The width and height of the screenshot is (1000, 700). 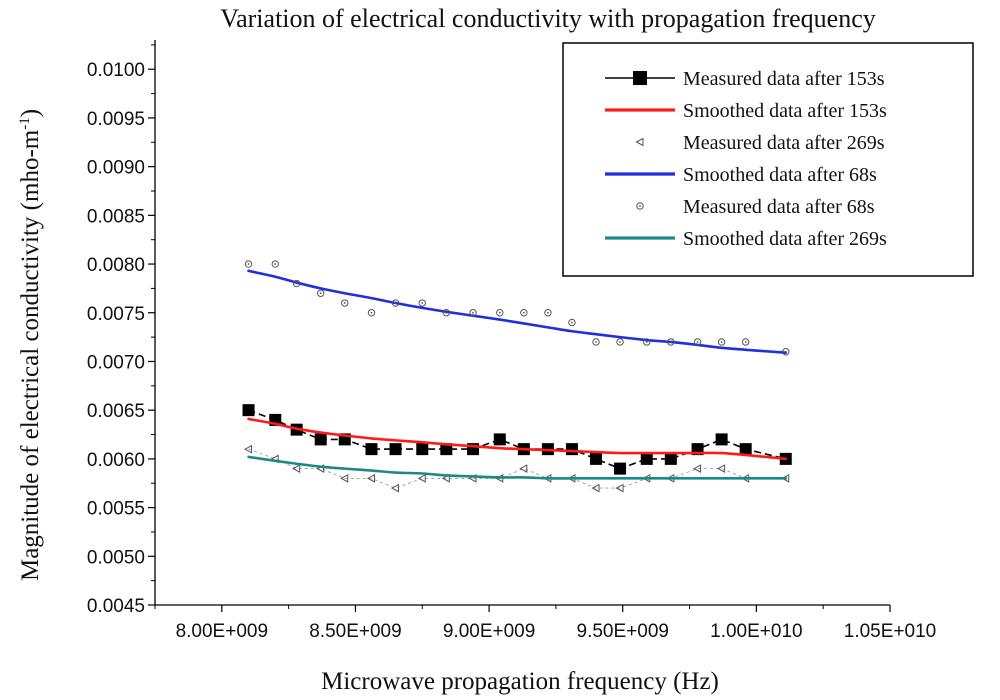 I want to click on x-tick-label: 1.05E+010, so click(x=890, y=631).